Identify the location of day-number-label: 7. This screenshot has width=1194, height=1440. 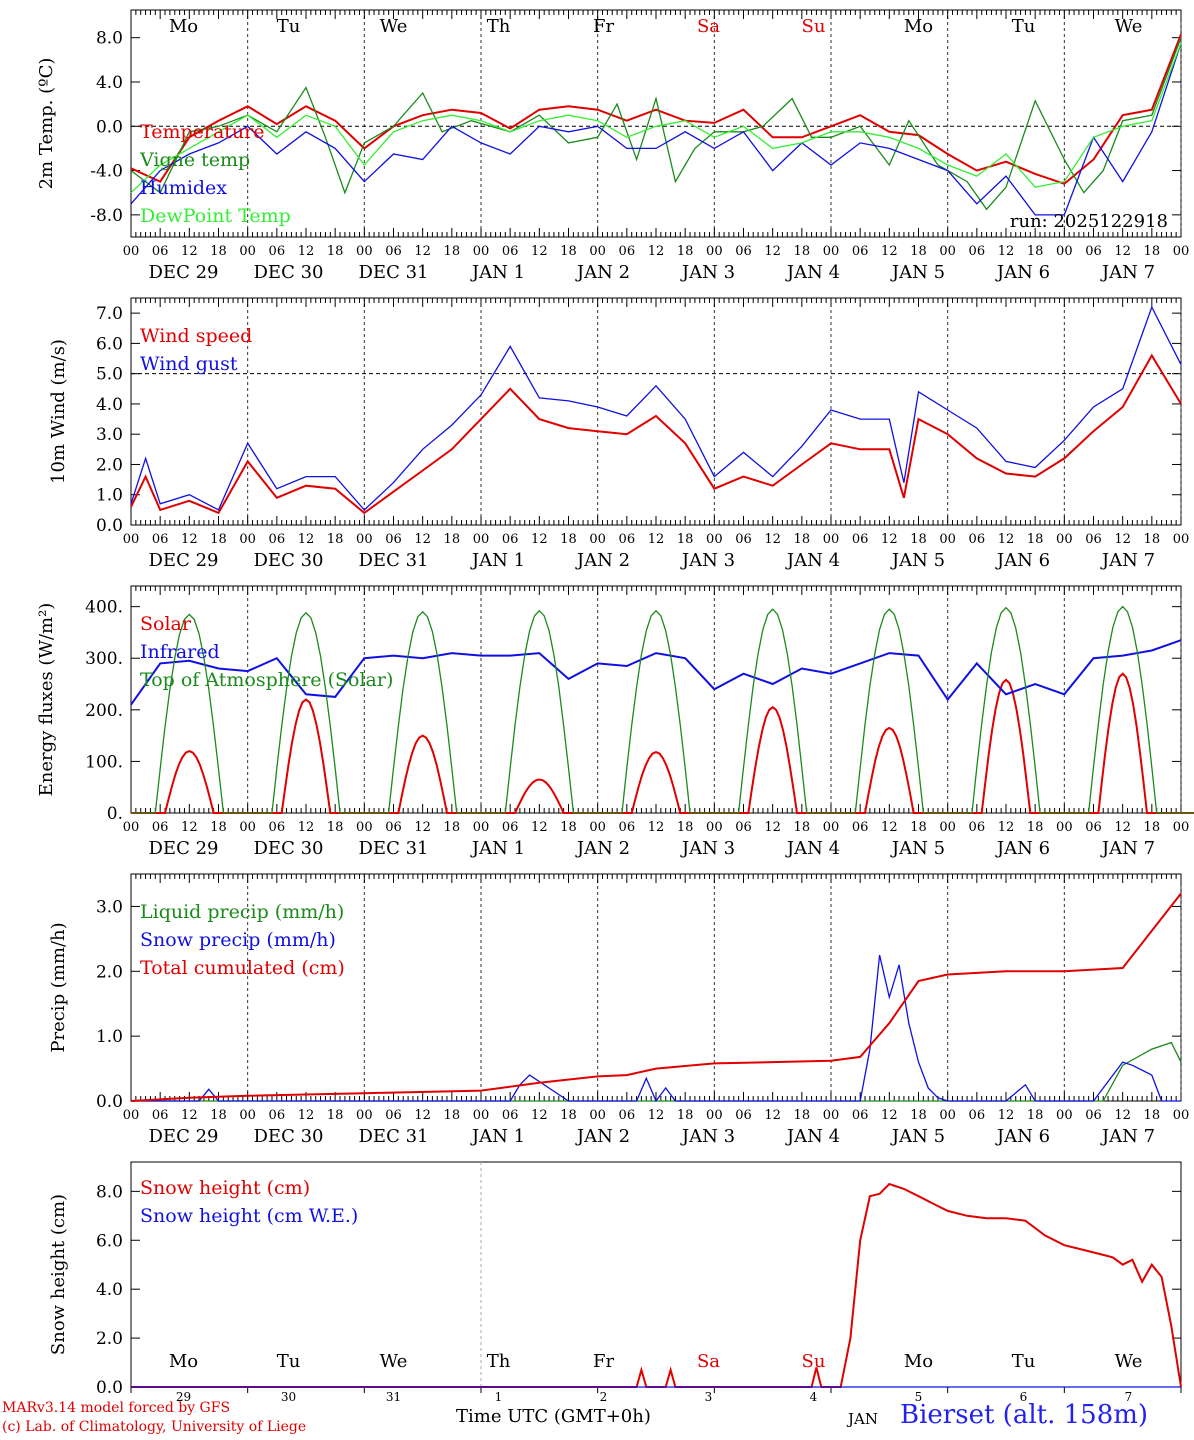
(1129, 1397).